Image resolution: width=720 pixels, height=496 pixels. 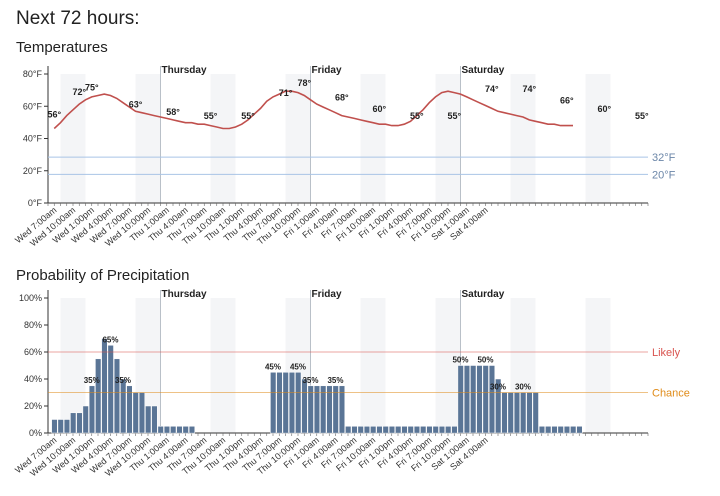 I want to click on y-tick-label: 60°F, so click(x=33, y=106).